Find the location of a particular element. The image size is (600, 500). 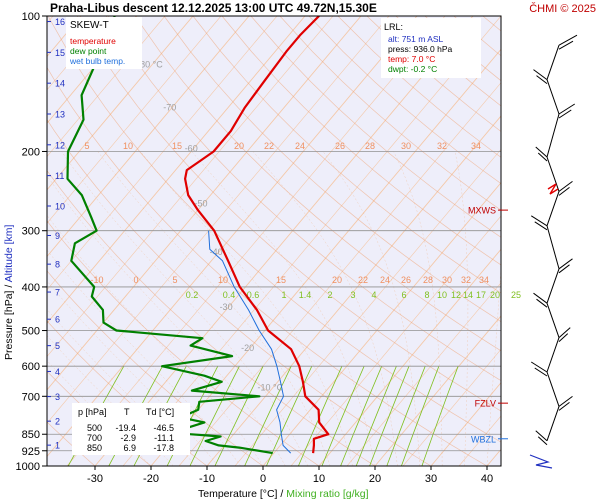

copyright-label: ČHMI © 2025 is located at coordinates (562, 8).